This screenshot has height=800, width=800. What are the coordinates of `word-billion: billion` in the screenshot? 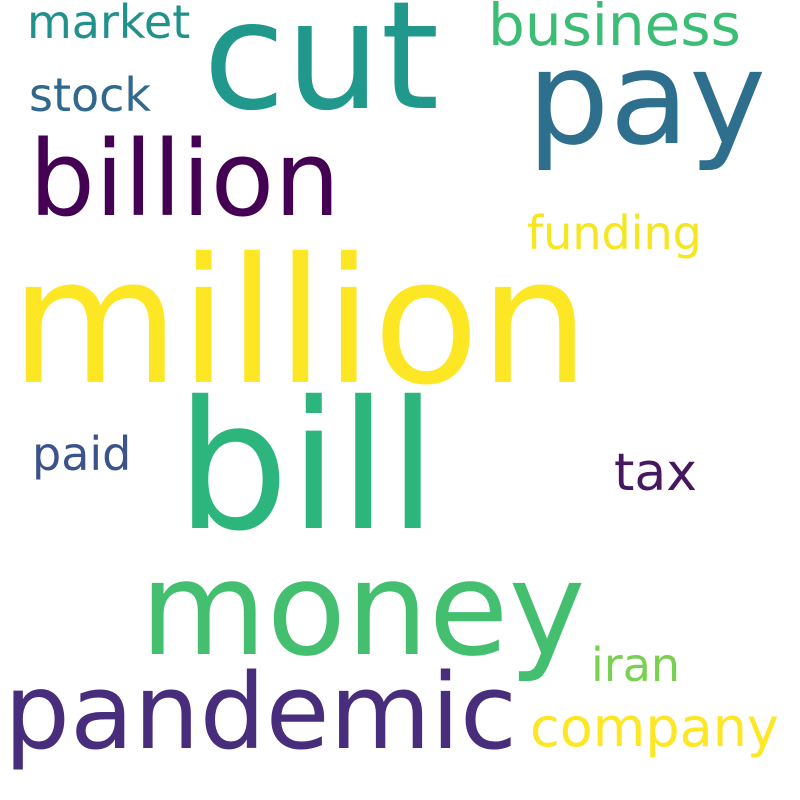 It's located at (185, 179).